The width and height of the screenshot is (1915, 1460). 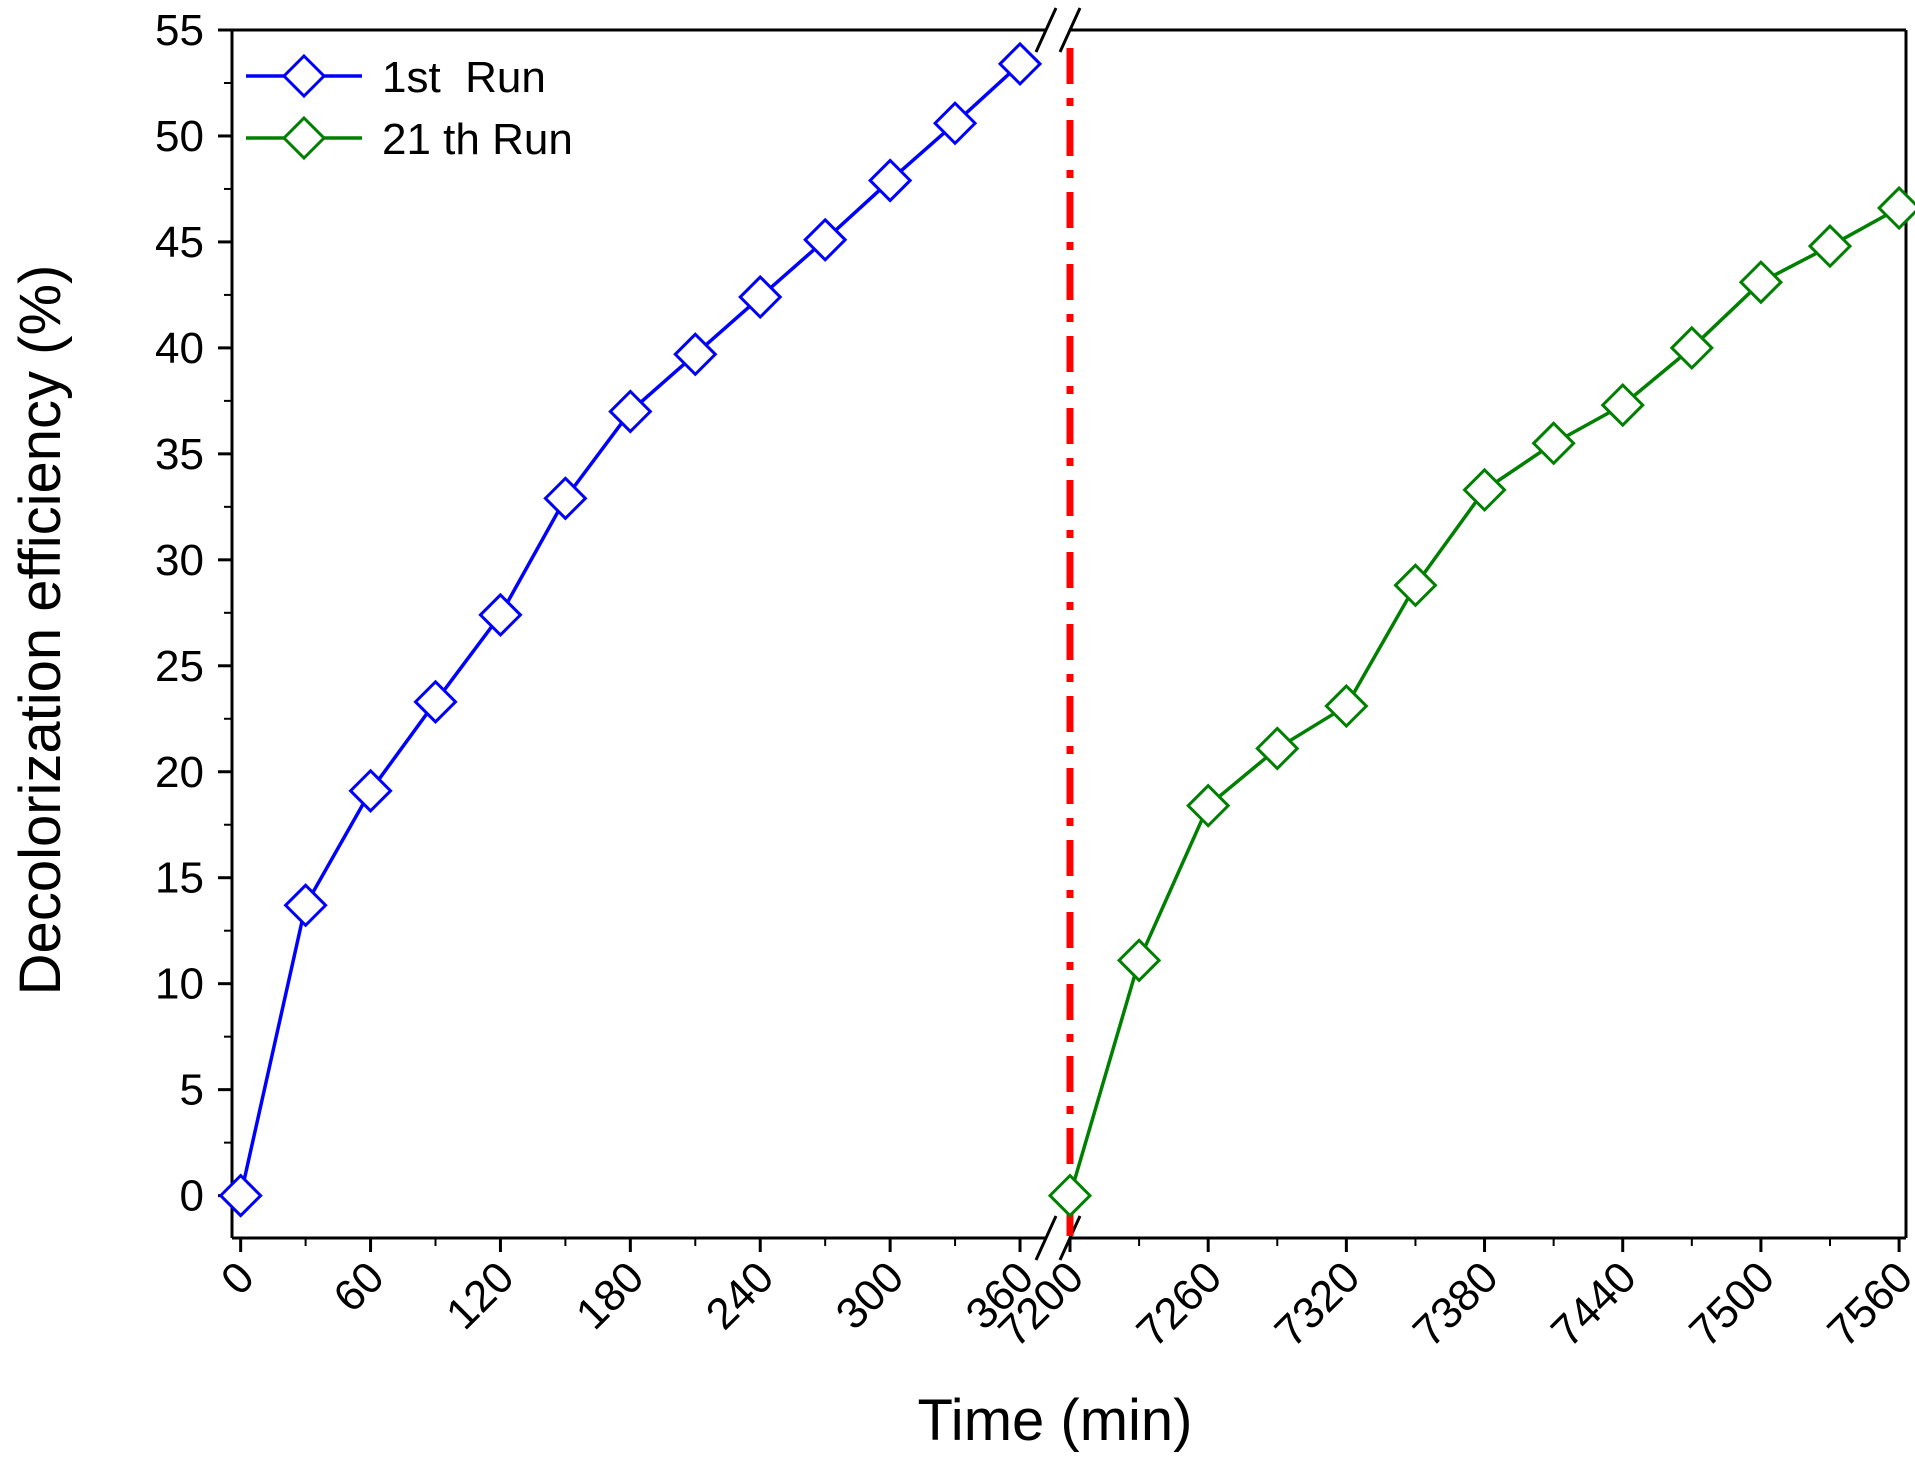 I want to click on x-axis-title: Time (min), so click(x=1055, y=1420).